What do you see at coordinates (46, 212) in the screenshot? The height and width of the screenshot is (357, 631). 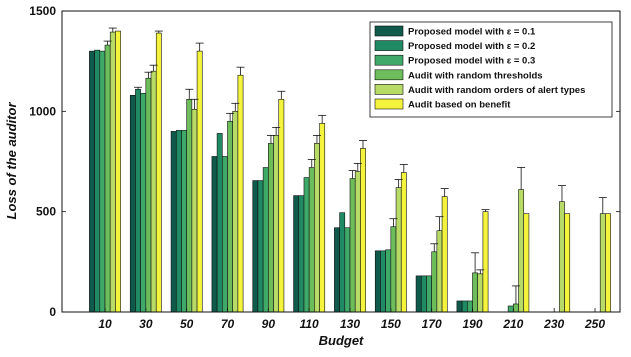 I see `y-tick-label-500: 500` at bounding box center [46, 212].